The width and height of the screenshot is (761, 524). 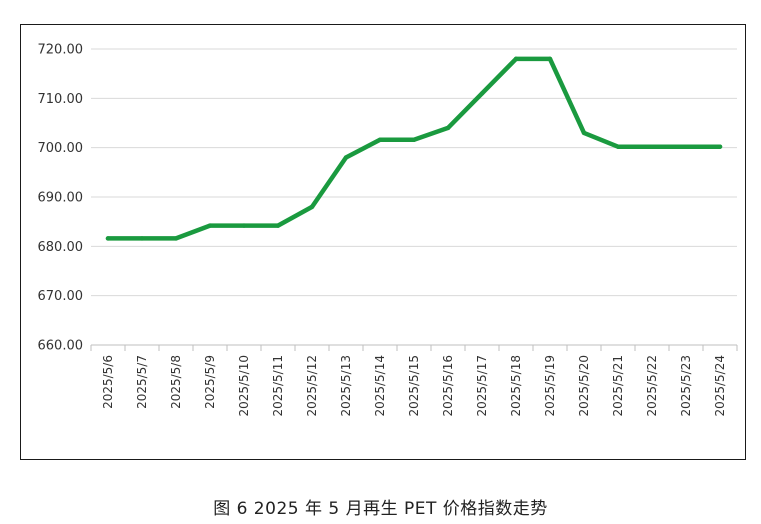 I want to click on y-tick-label: 660.00, so click(x=61, y=346).